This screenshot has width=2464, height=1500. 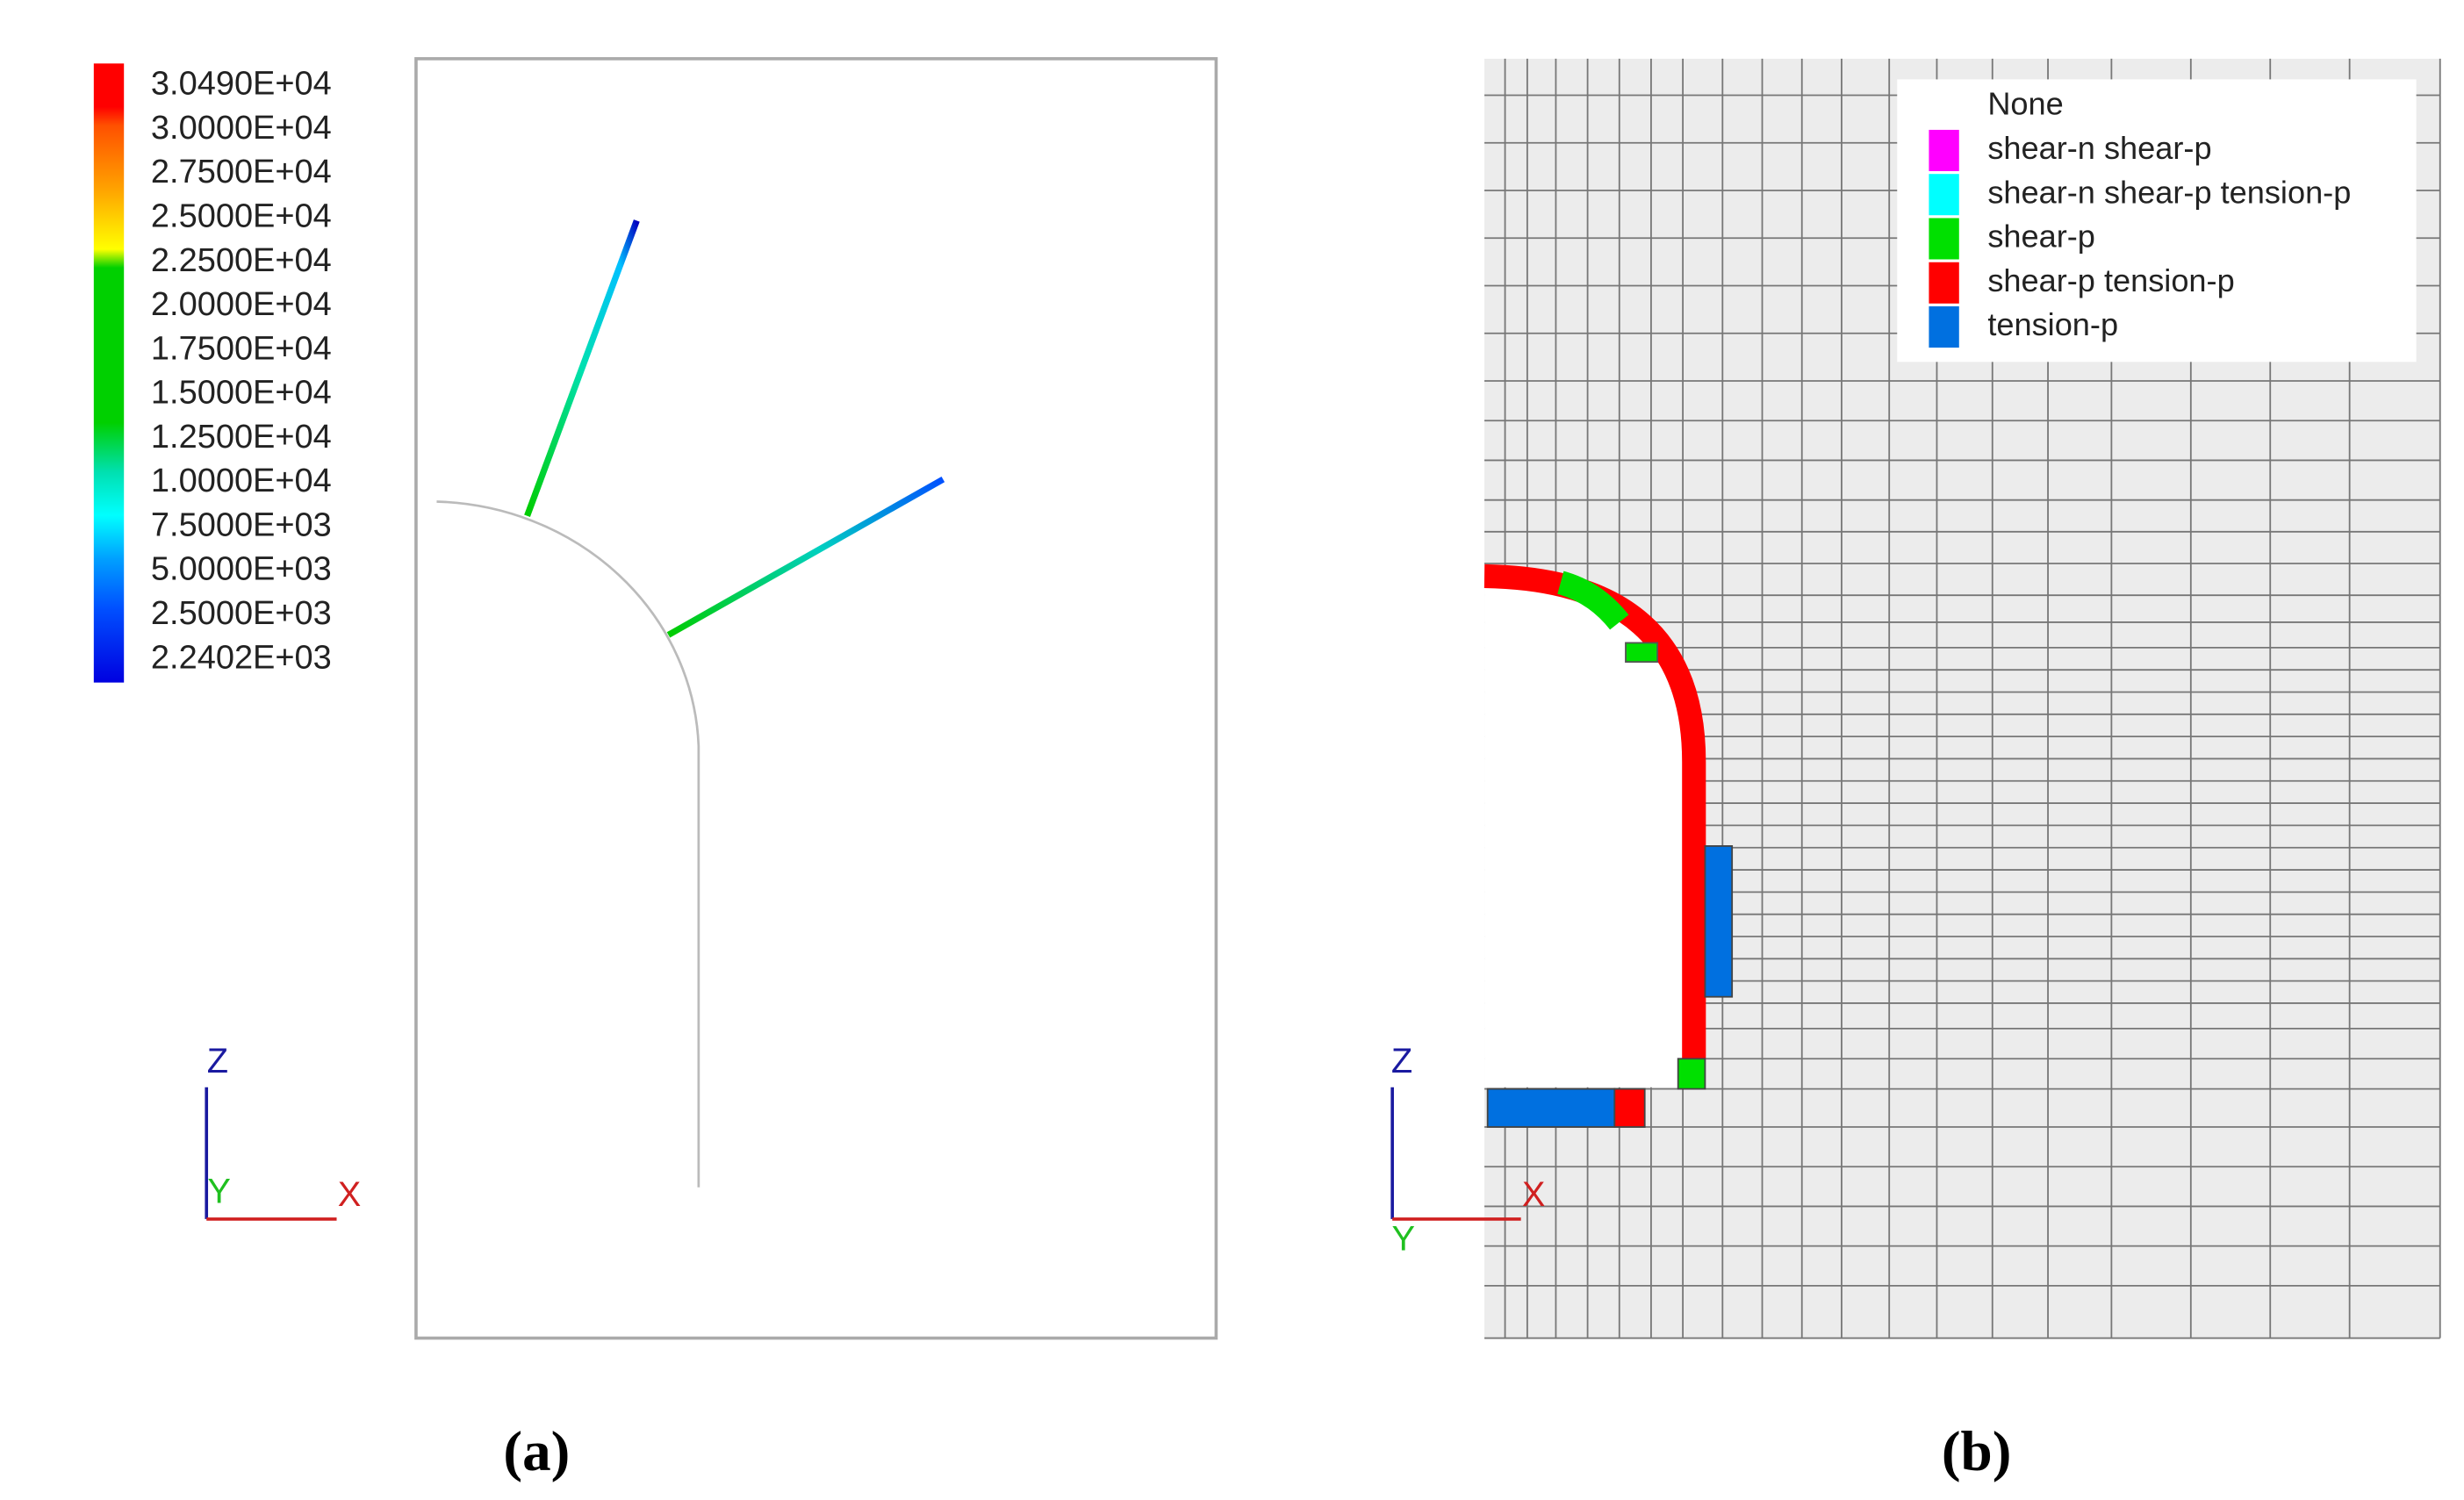 What do you see at coordinates (1584, 837) in the screenshot?
I see `opening` at bounding box center [1584, 837].